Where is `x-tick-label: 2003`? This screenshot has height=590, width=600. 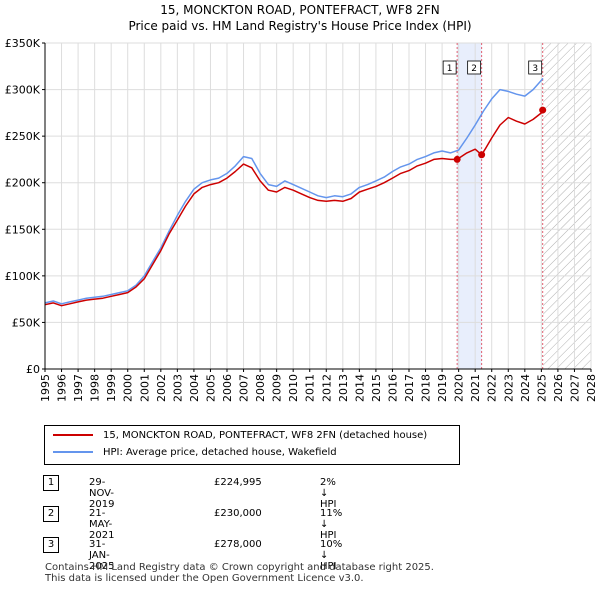
x-tick-label: 2003 is located at coordinates (177, 388).